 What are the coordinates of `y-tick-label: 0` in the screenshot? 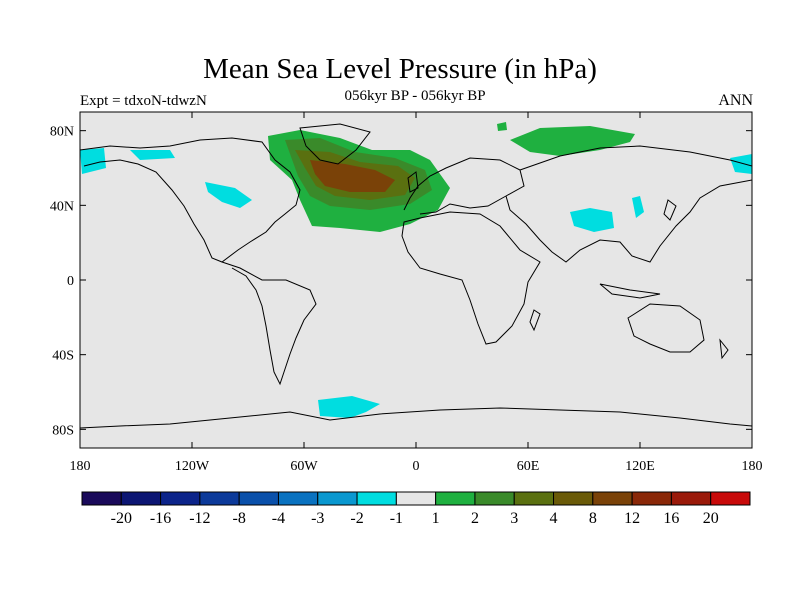 It's located at (70, 281).